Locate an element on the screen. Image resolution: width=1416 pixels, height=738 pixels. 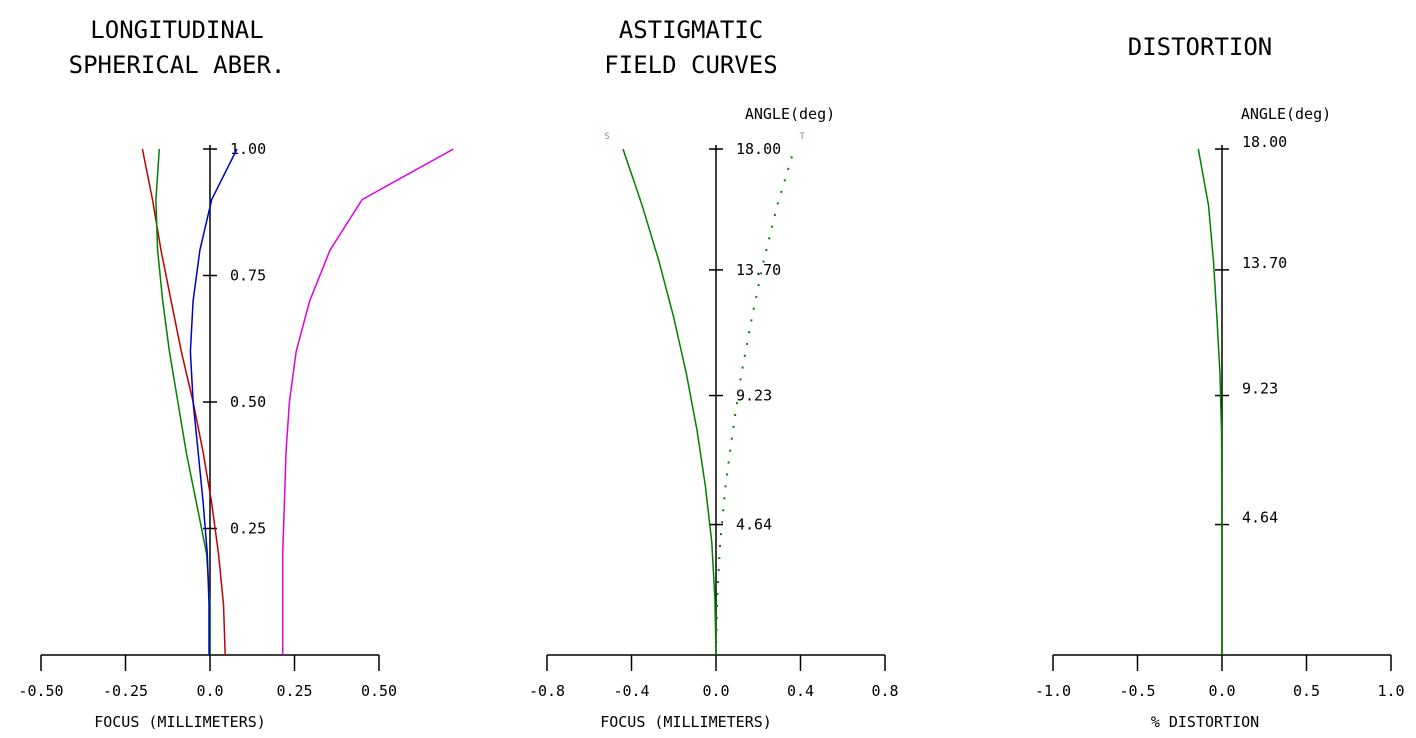
chart-2-x-tick-label-2: 0.0 is located at coordinates (1221, 691).